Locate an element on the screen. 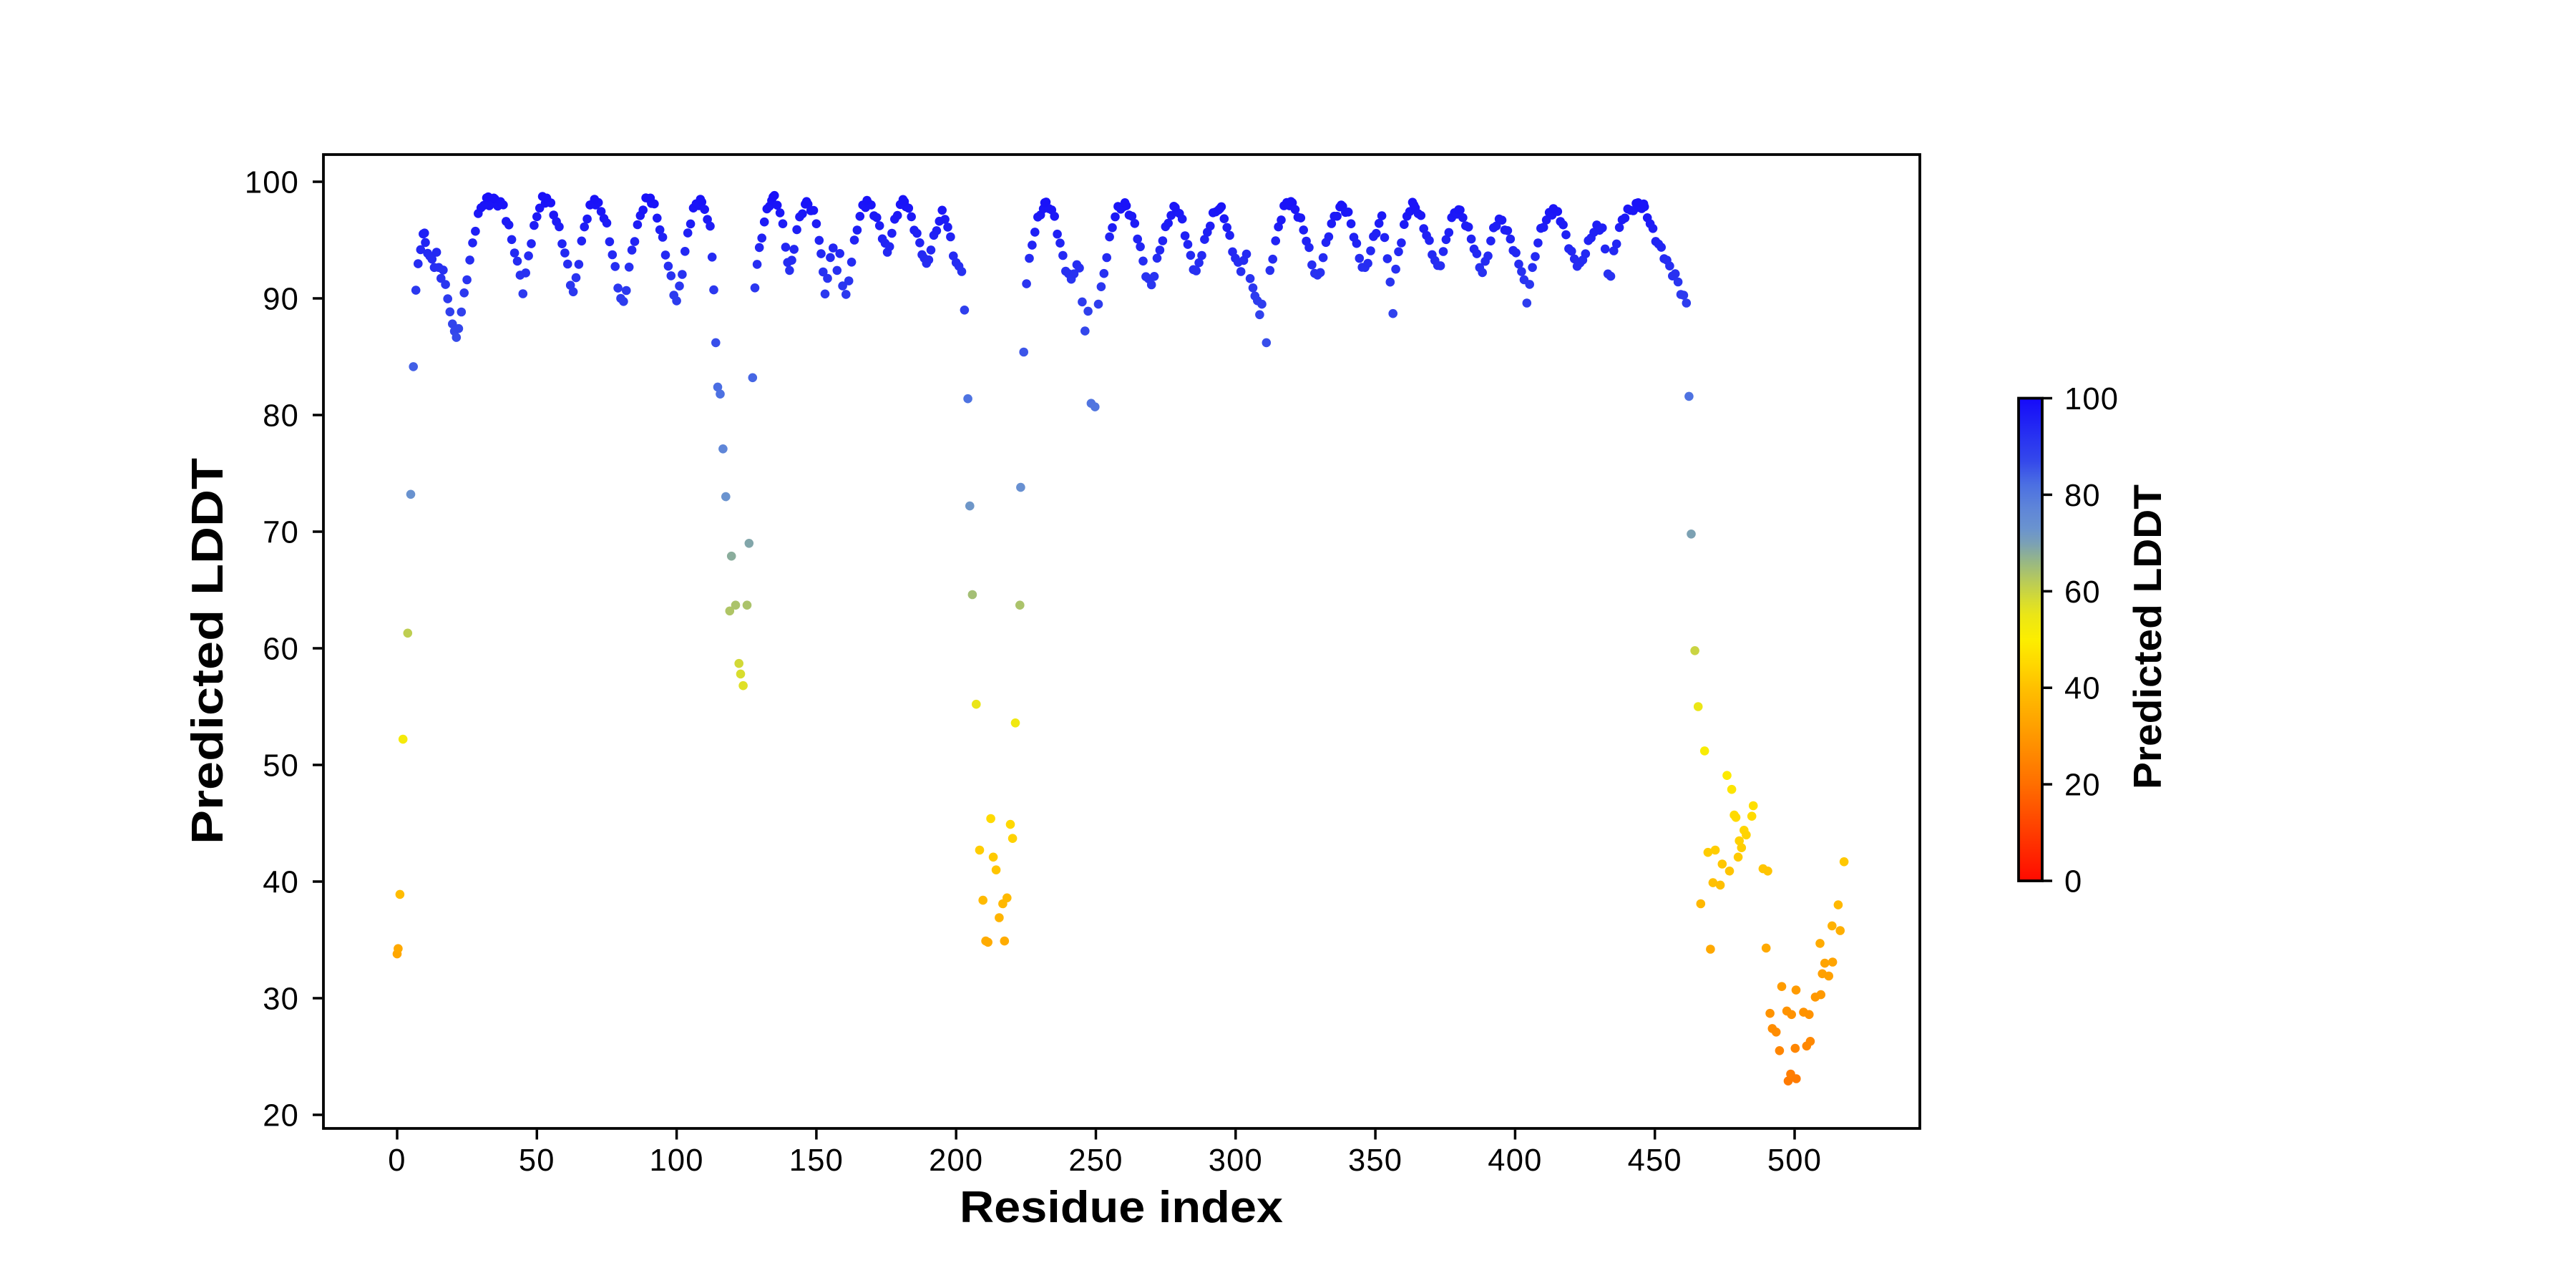  svg-text: 400 is located at coordinates (1515, 1160).